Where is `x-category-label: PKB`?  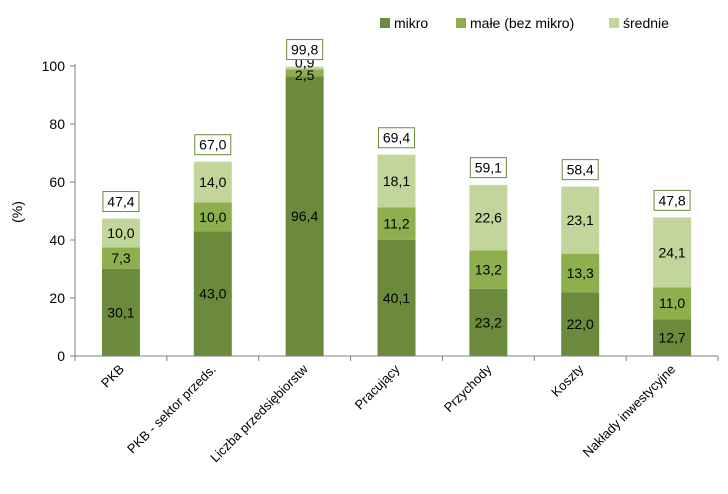 x-category-label: PKB is located at coordinates (112, 376).